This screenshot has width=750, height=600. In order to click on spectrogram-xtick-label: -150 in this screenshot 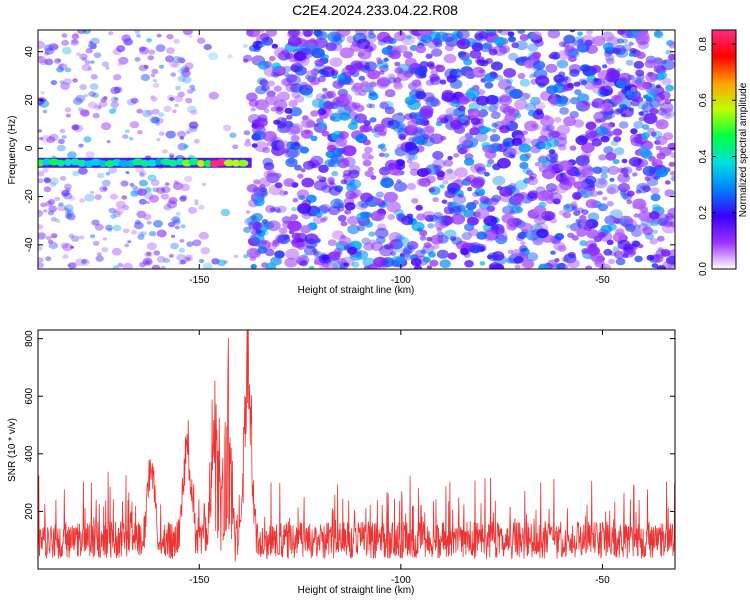, I will do `click(199, 280)`.